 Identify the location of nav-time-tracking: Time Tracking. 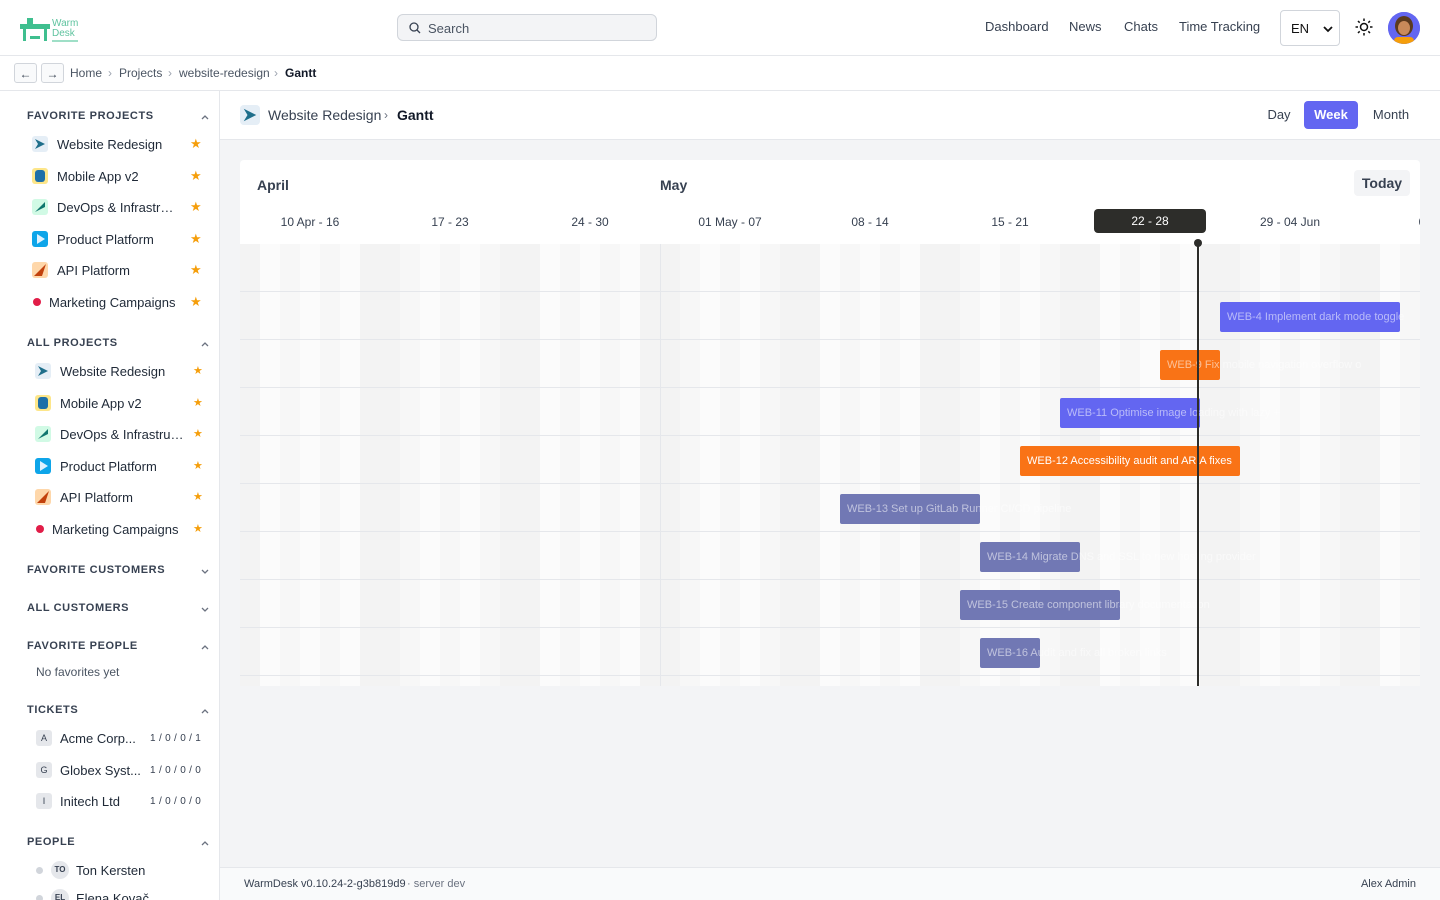
(1220, 26).